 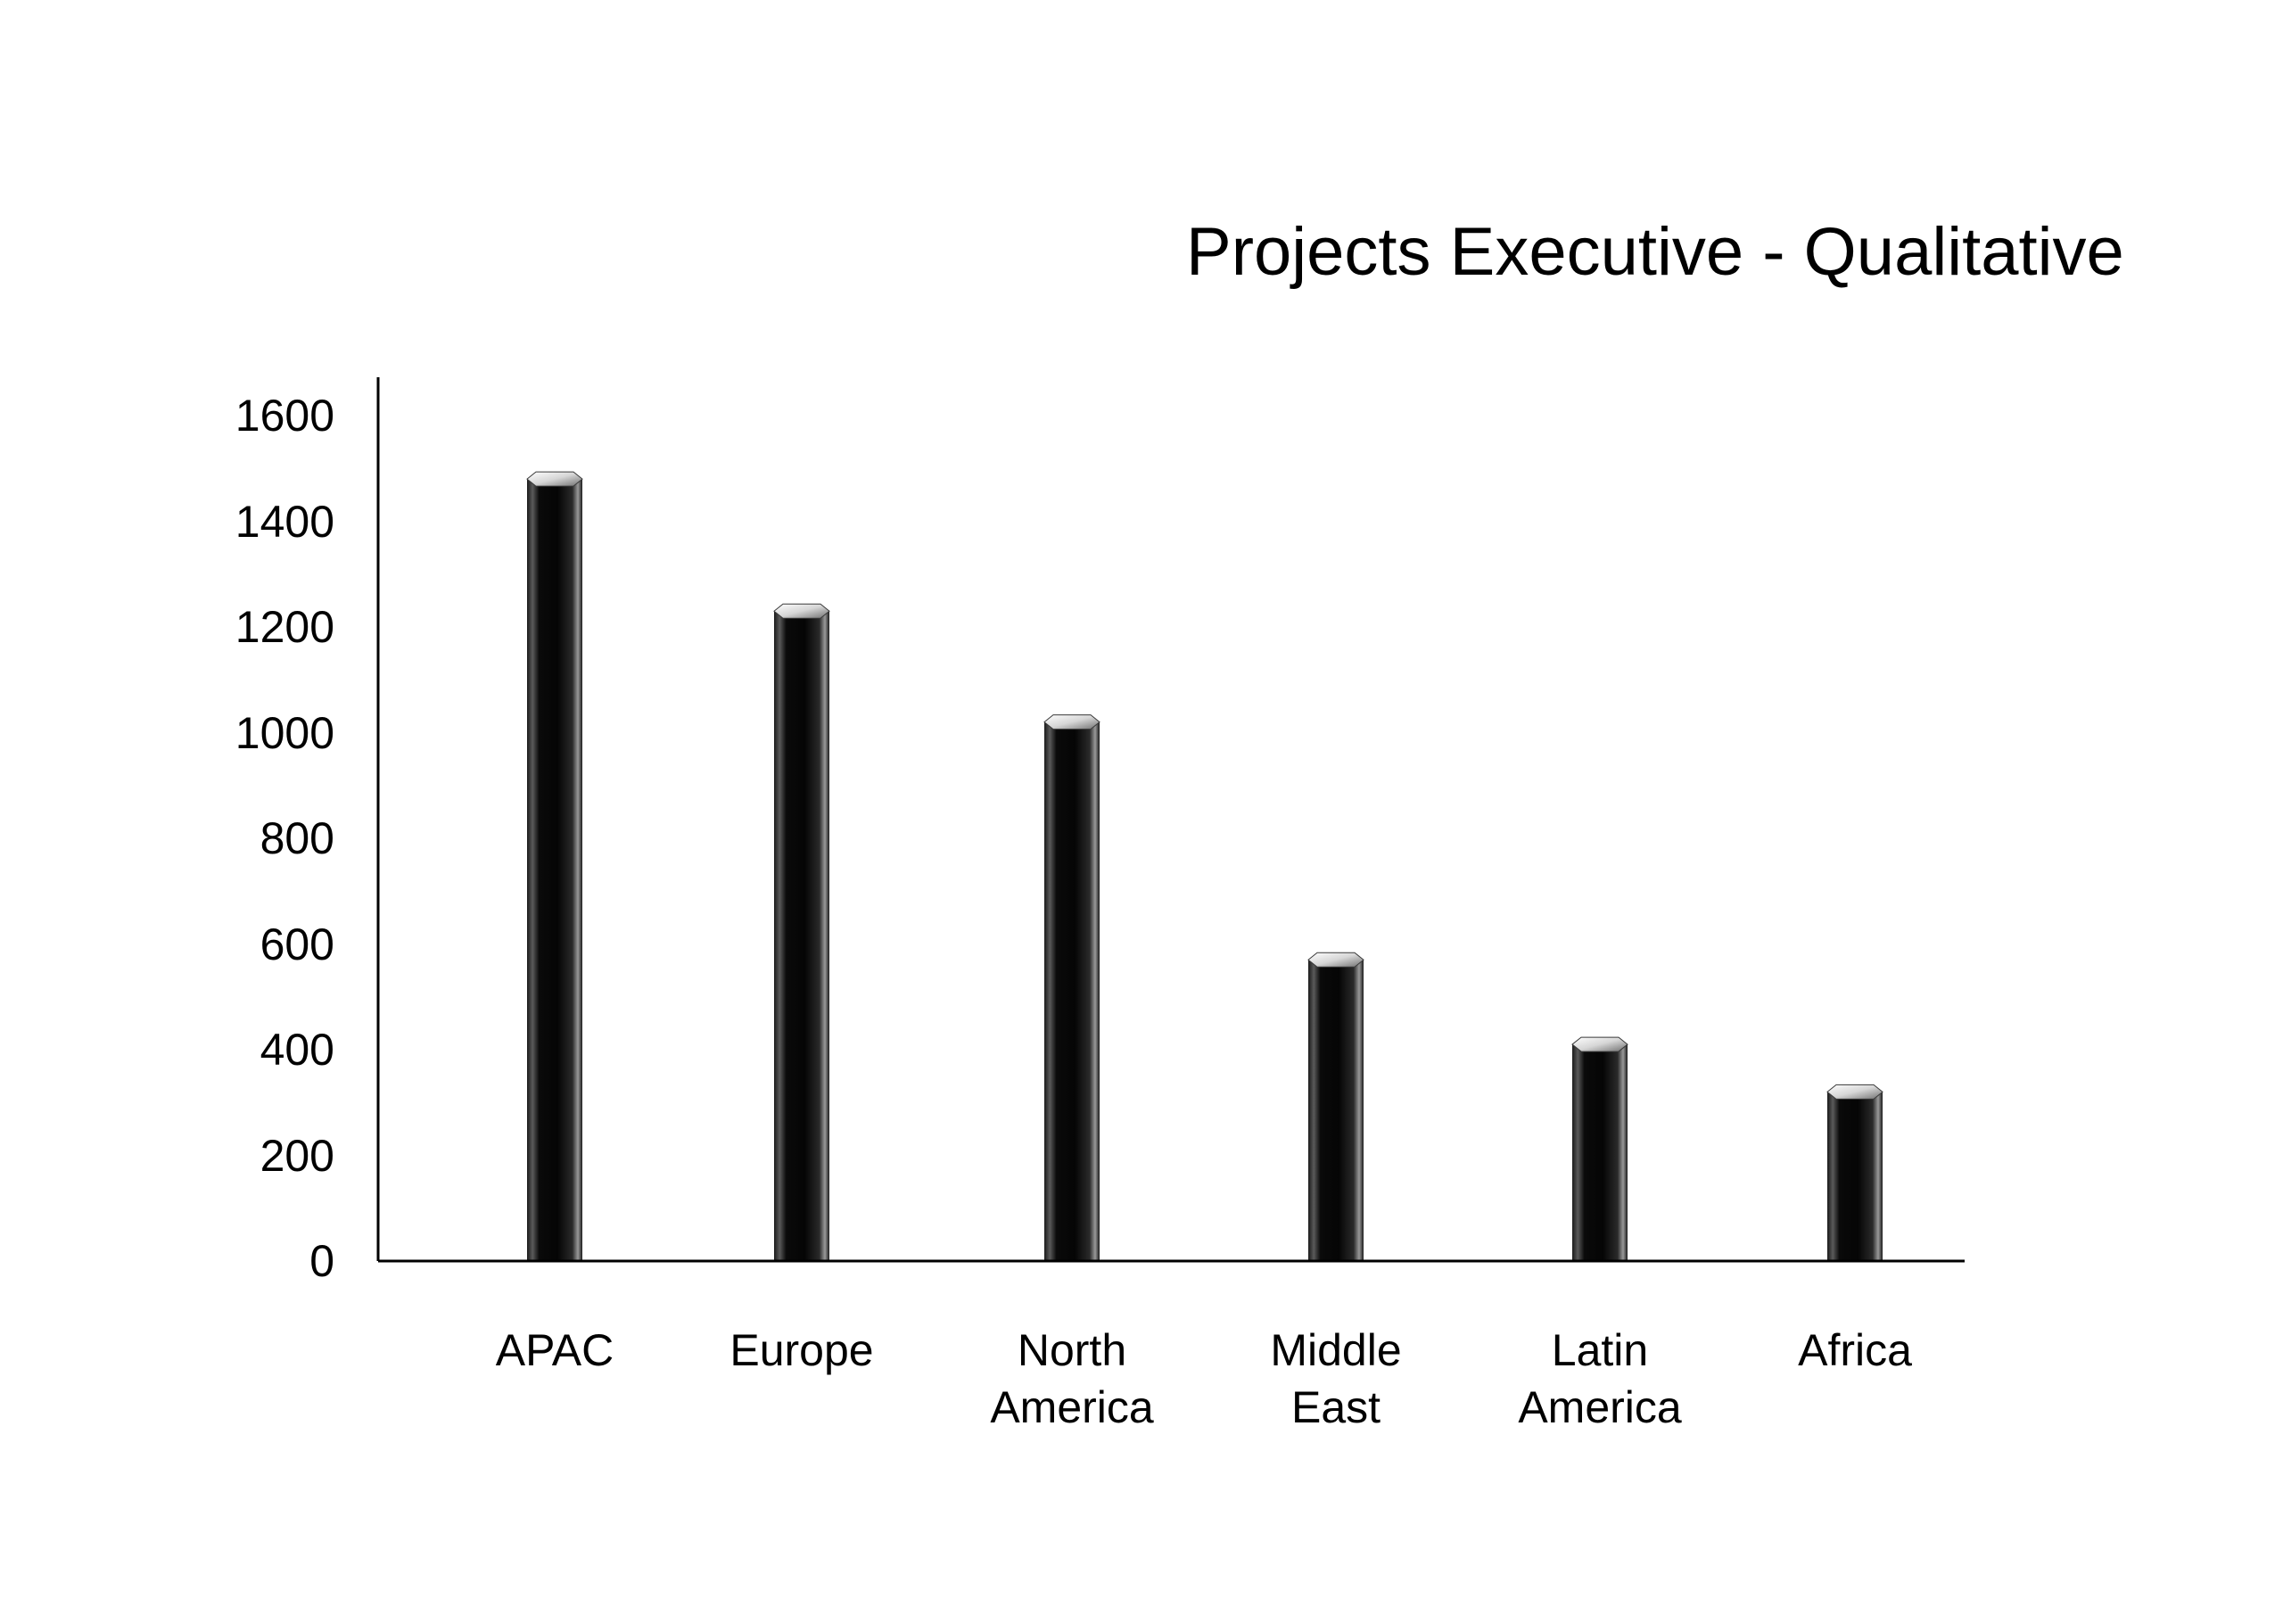 I want to click on y-tick-label: 1000, so click(x=284, y=732).